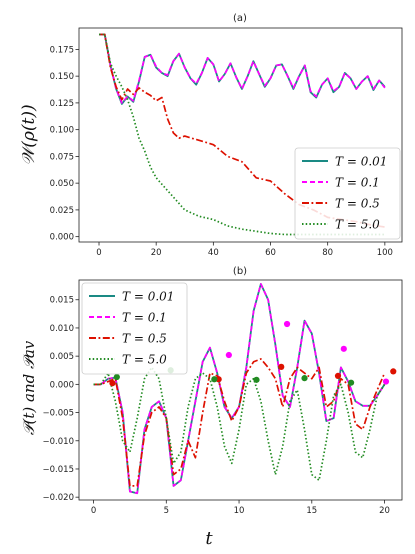 This screenshot has width=415, height=554. What do you see at coordinates (58, 414) in the screenshot?
I see `y-tick-label: −0.005` at bounding box center [58, 414].